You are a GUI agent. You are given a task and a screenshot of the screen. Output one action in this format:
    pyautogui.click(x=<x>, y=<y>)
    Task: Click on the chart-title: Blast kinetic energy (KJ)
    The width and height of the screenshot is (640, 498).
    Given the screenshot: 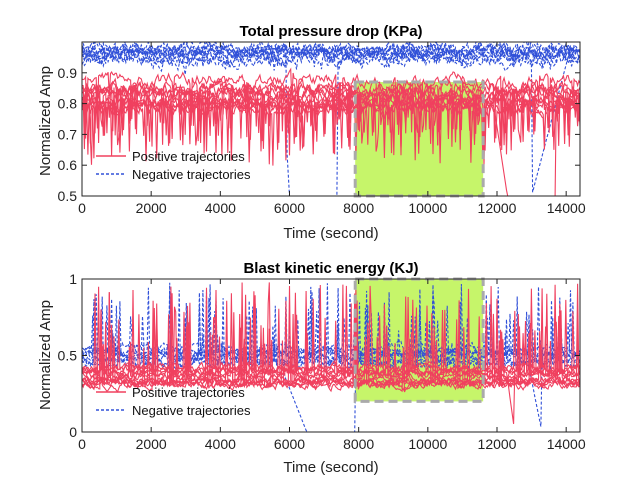 What is the action you would take?
    pyautogui.click(x=330, y=268)
    